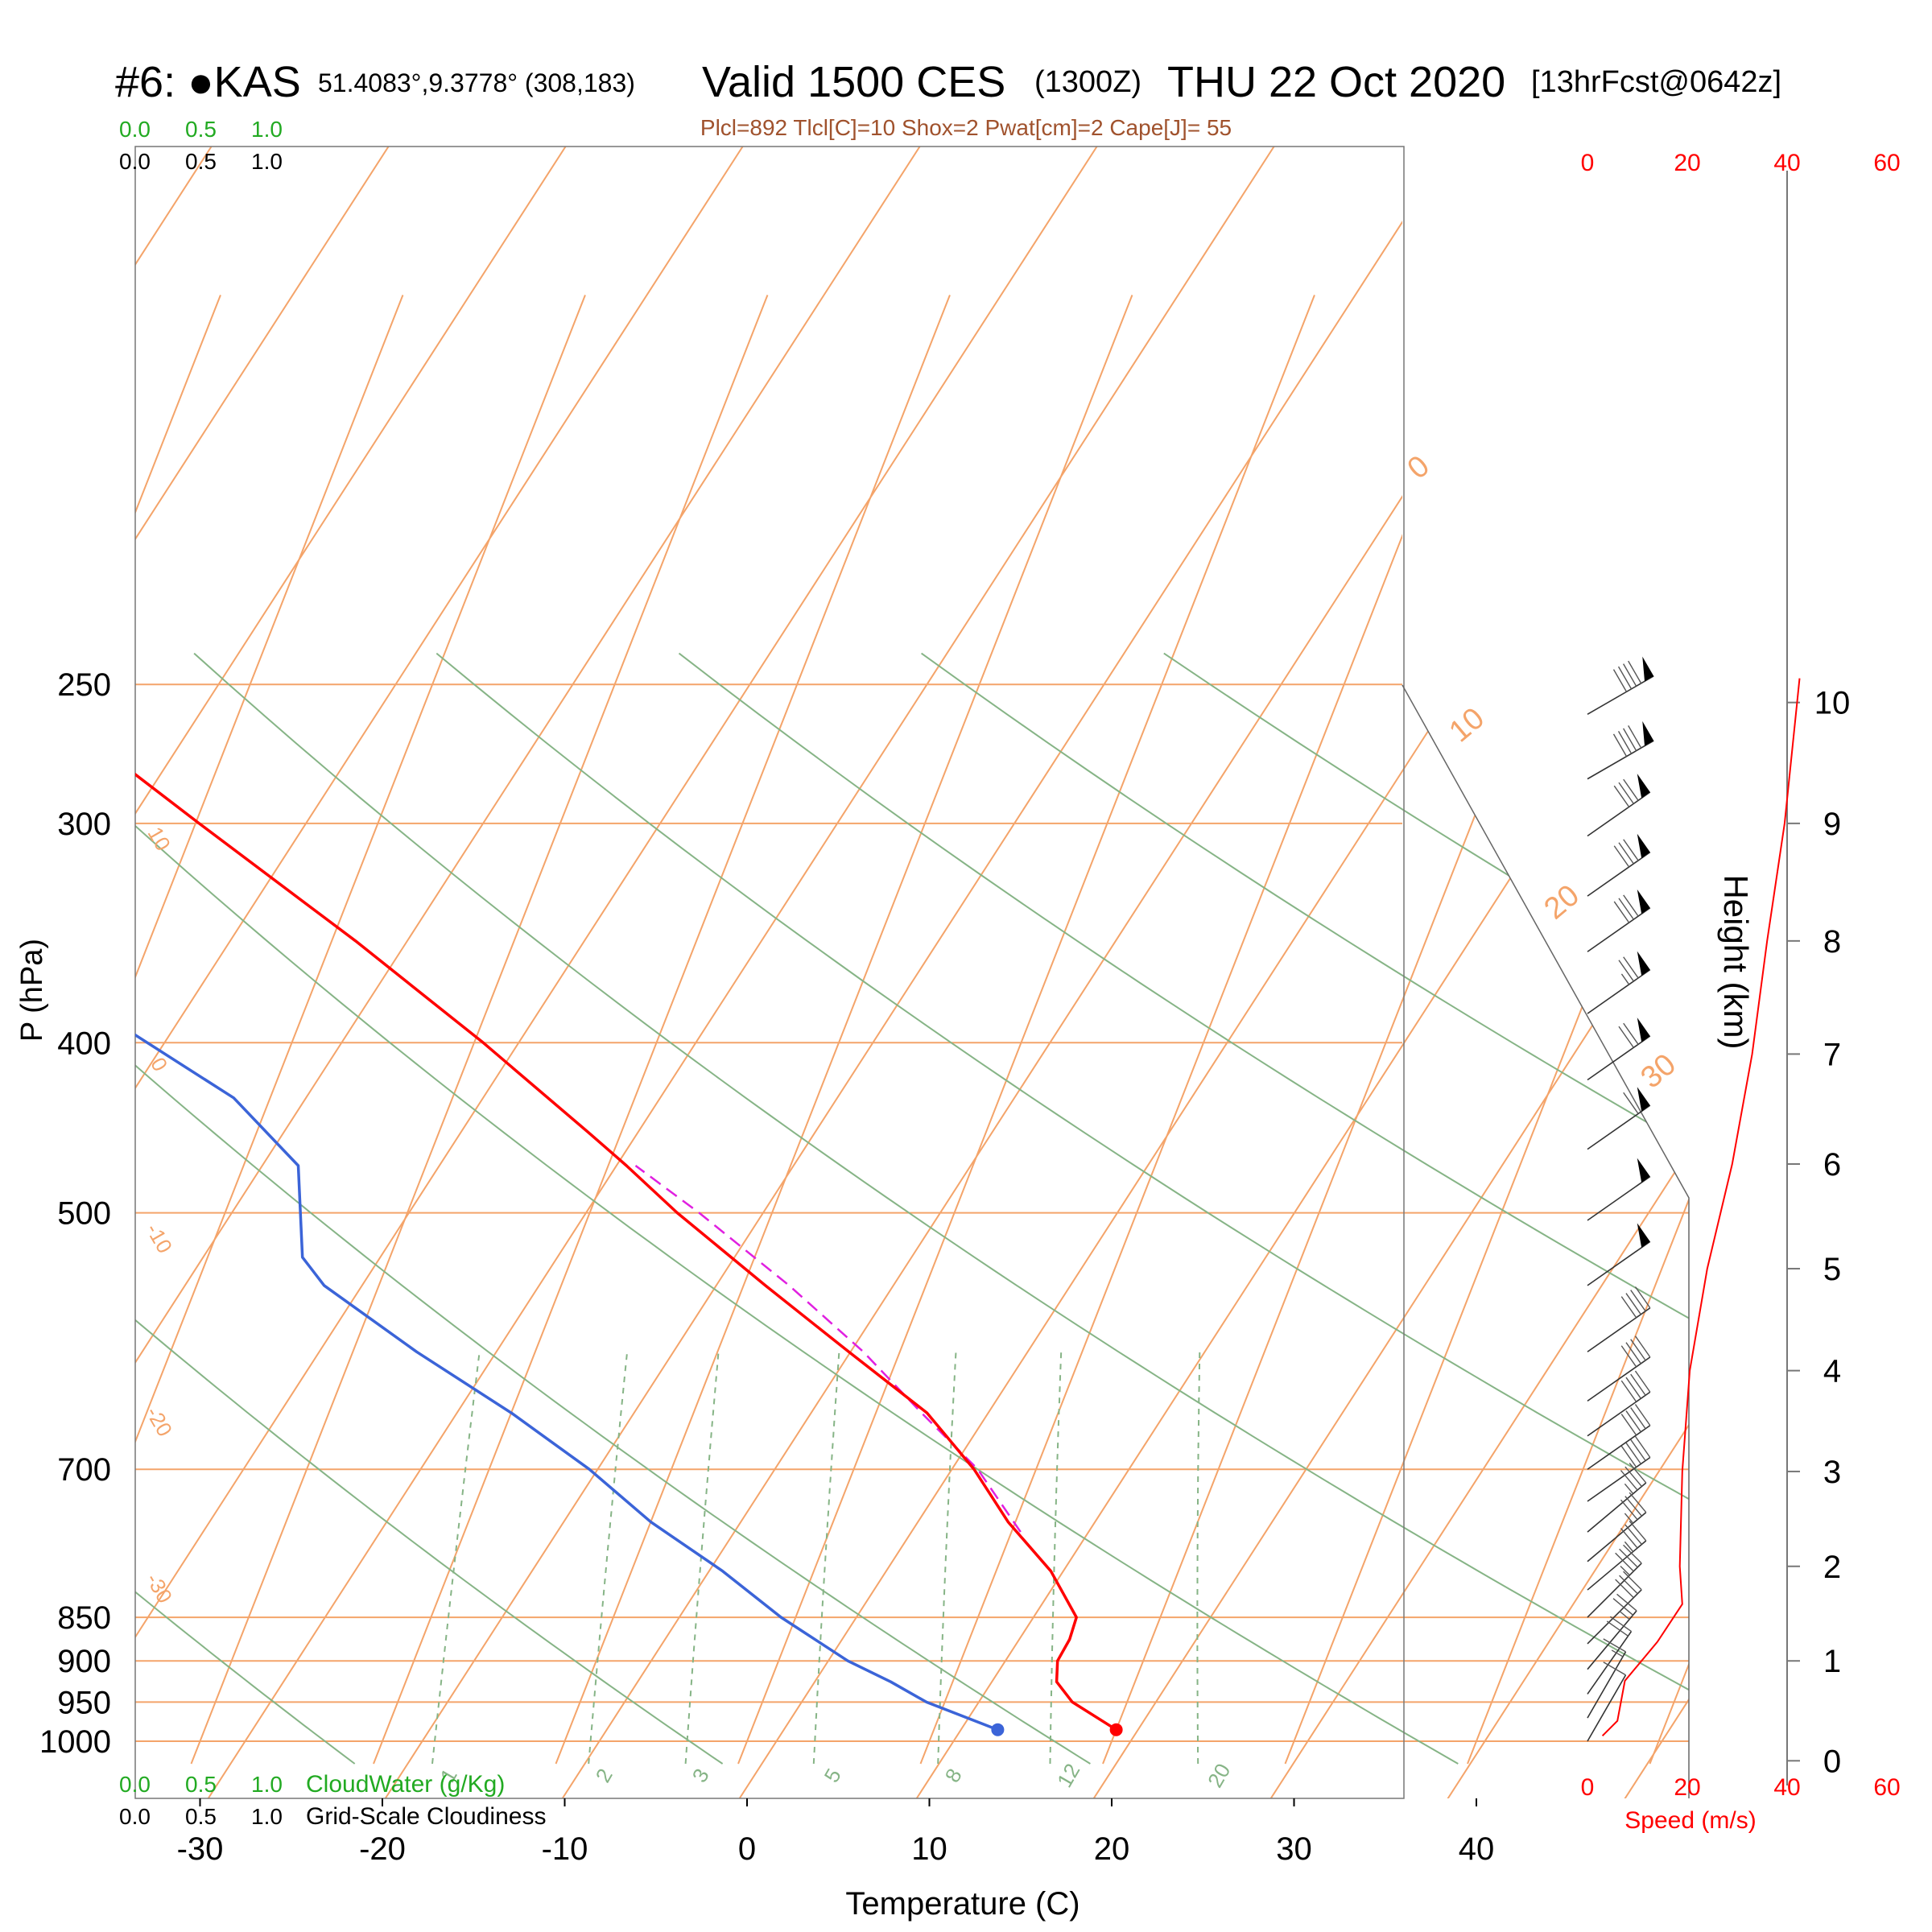 The height and width of the screenshot is (1932, 1932). I want to click on mixing-ratio-line, so click(456, 1558).